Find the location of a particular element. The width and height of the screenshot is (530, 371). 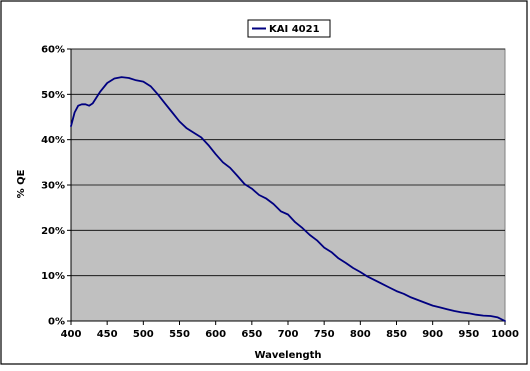

x-tick-label: 850 is located at coordinates (396, 334).